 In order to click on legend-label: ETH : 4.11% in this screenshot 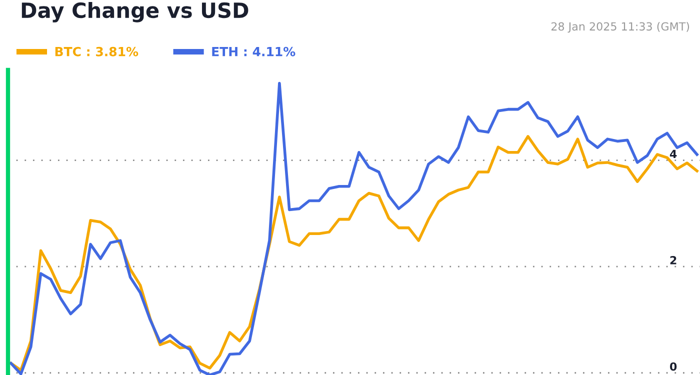, I will do `click(254, 51)`.